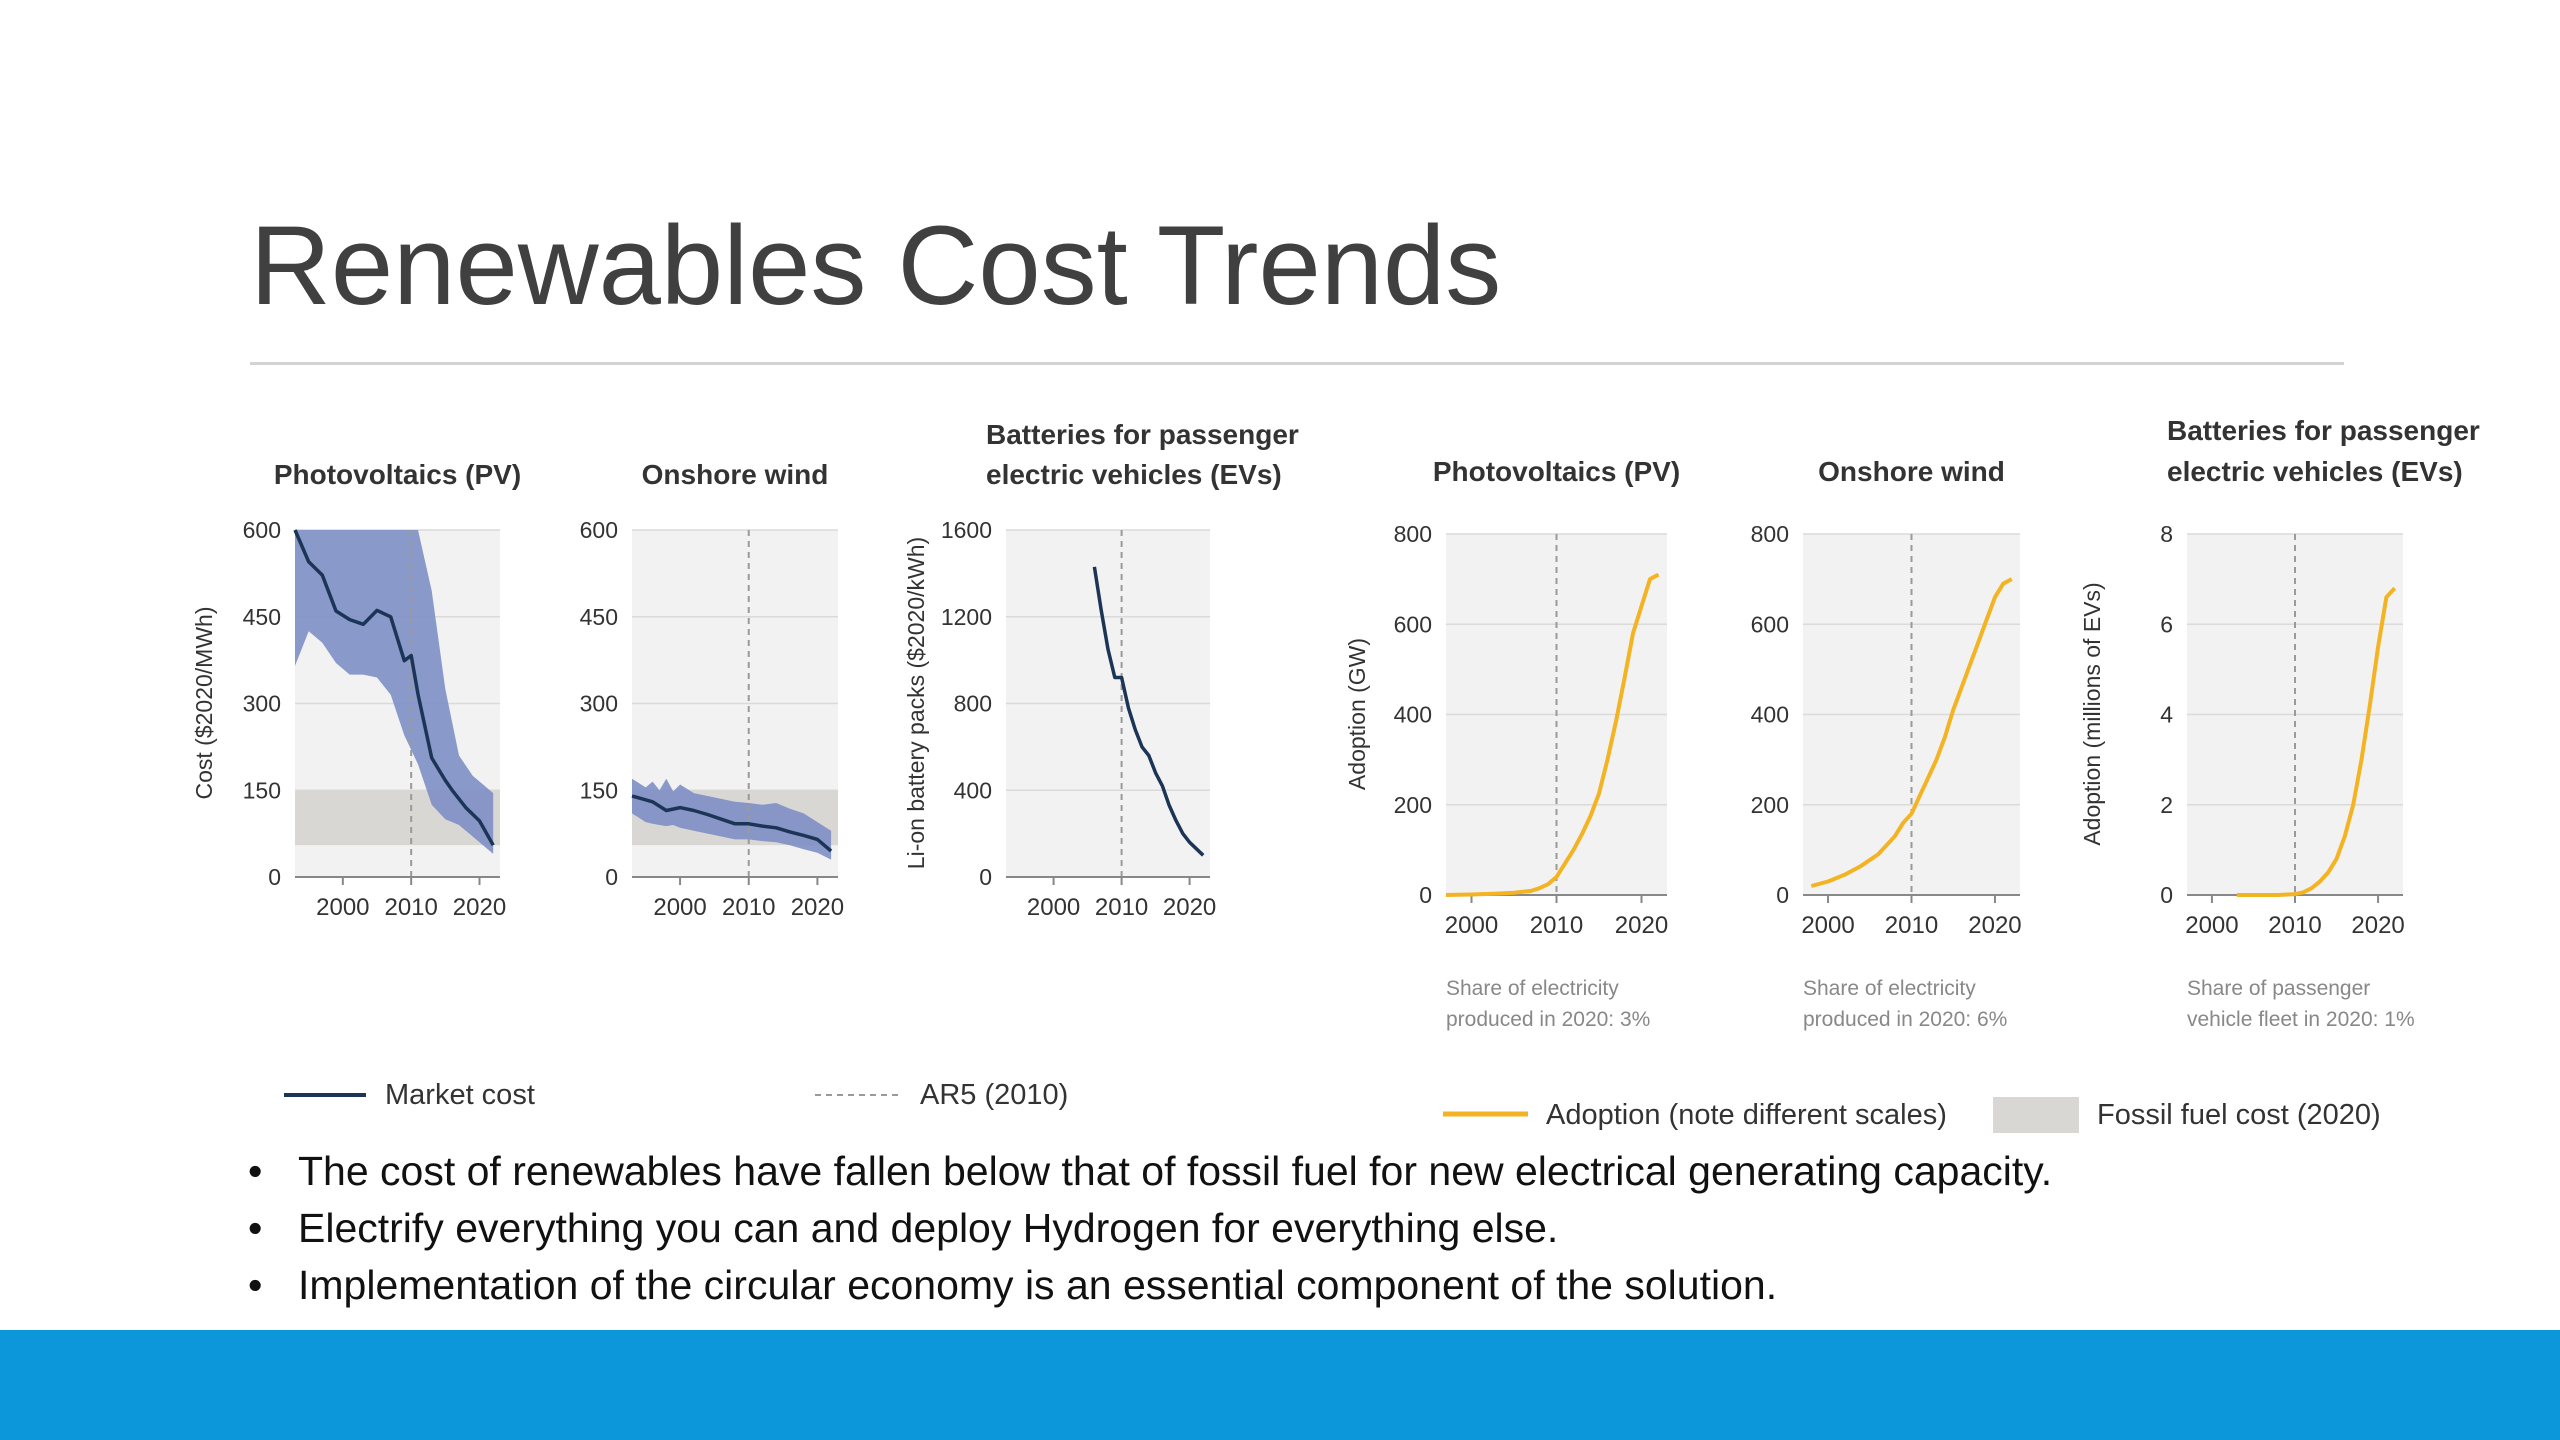  Describe the element at coordinates (1357, 714) in the screenshot. I see `y-axis-label: Adoption (GW)` at that location.